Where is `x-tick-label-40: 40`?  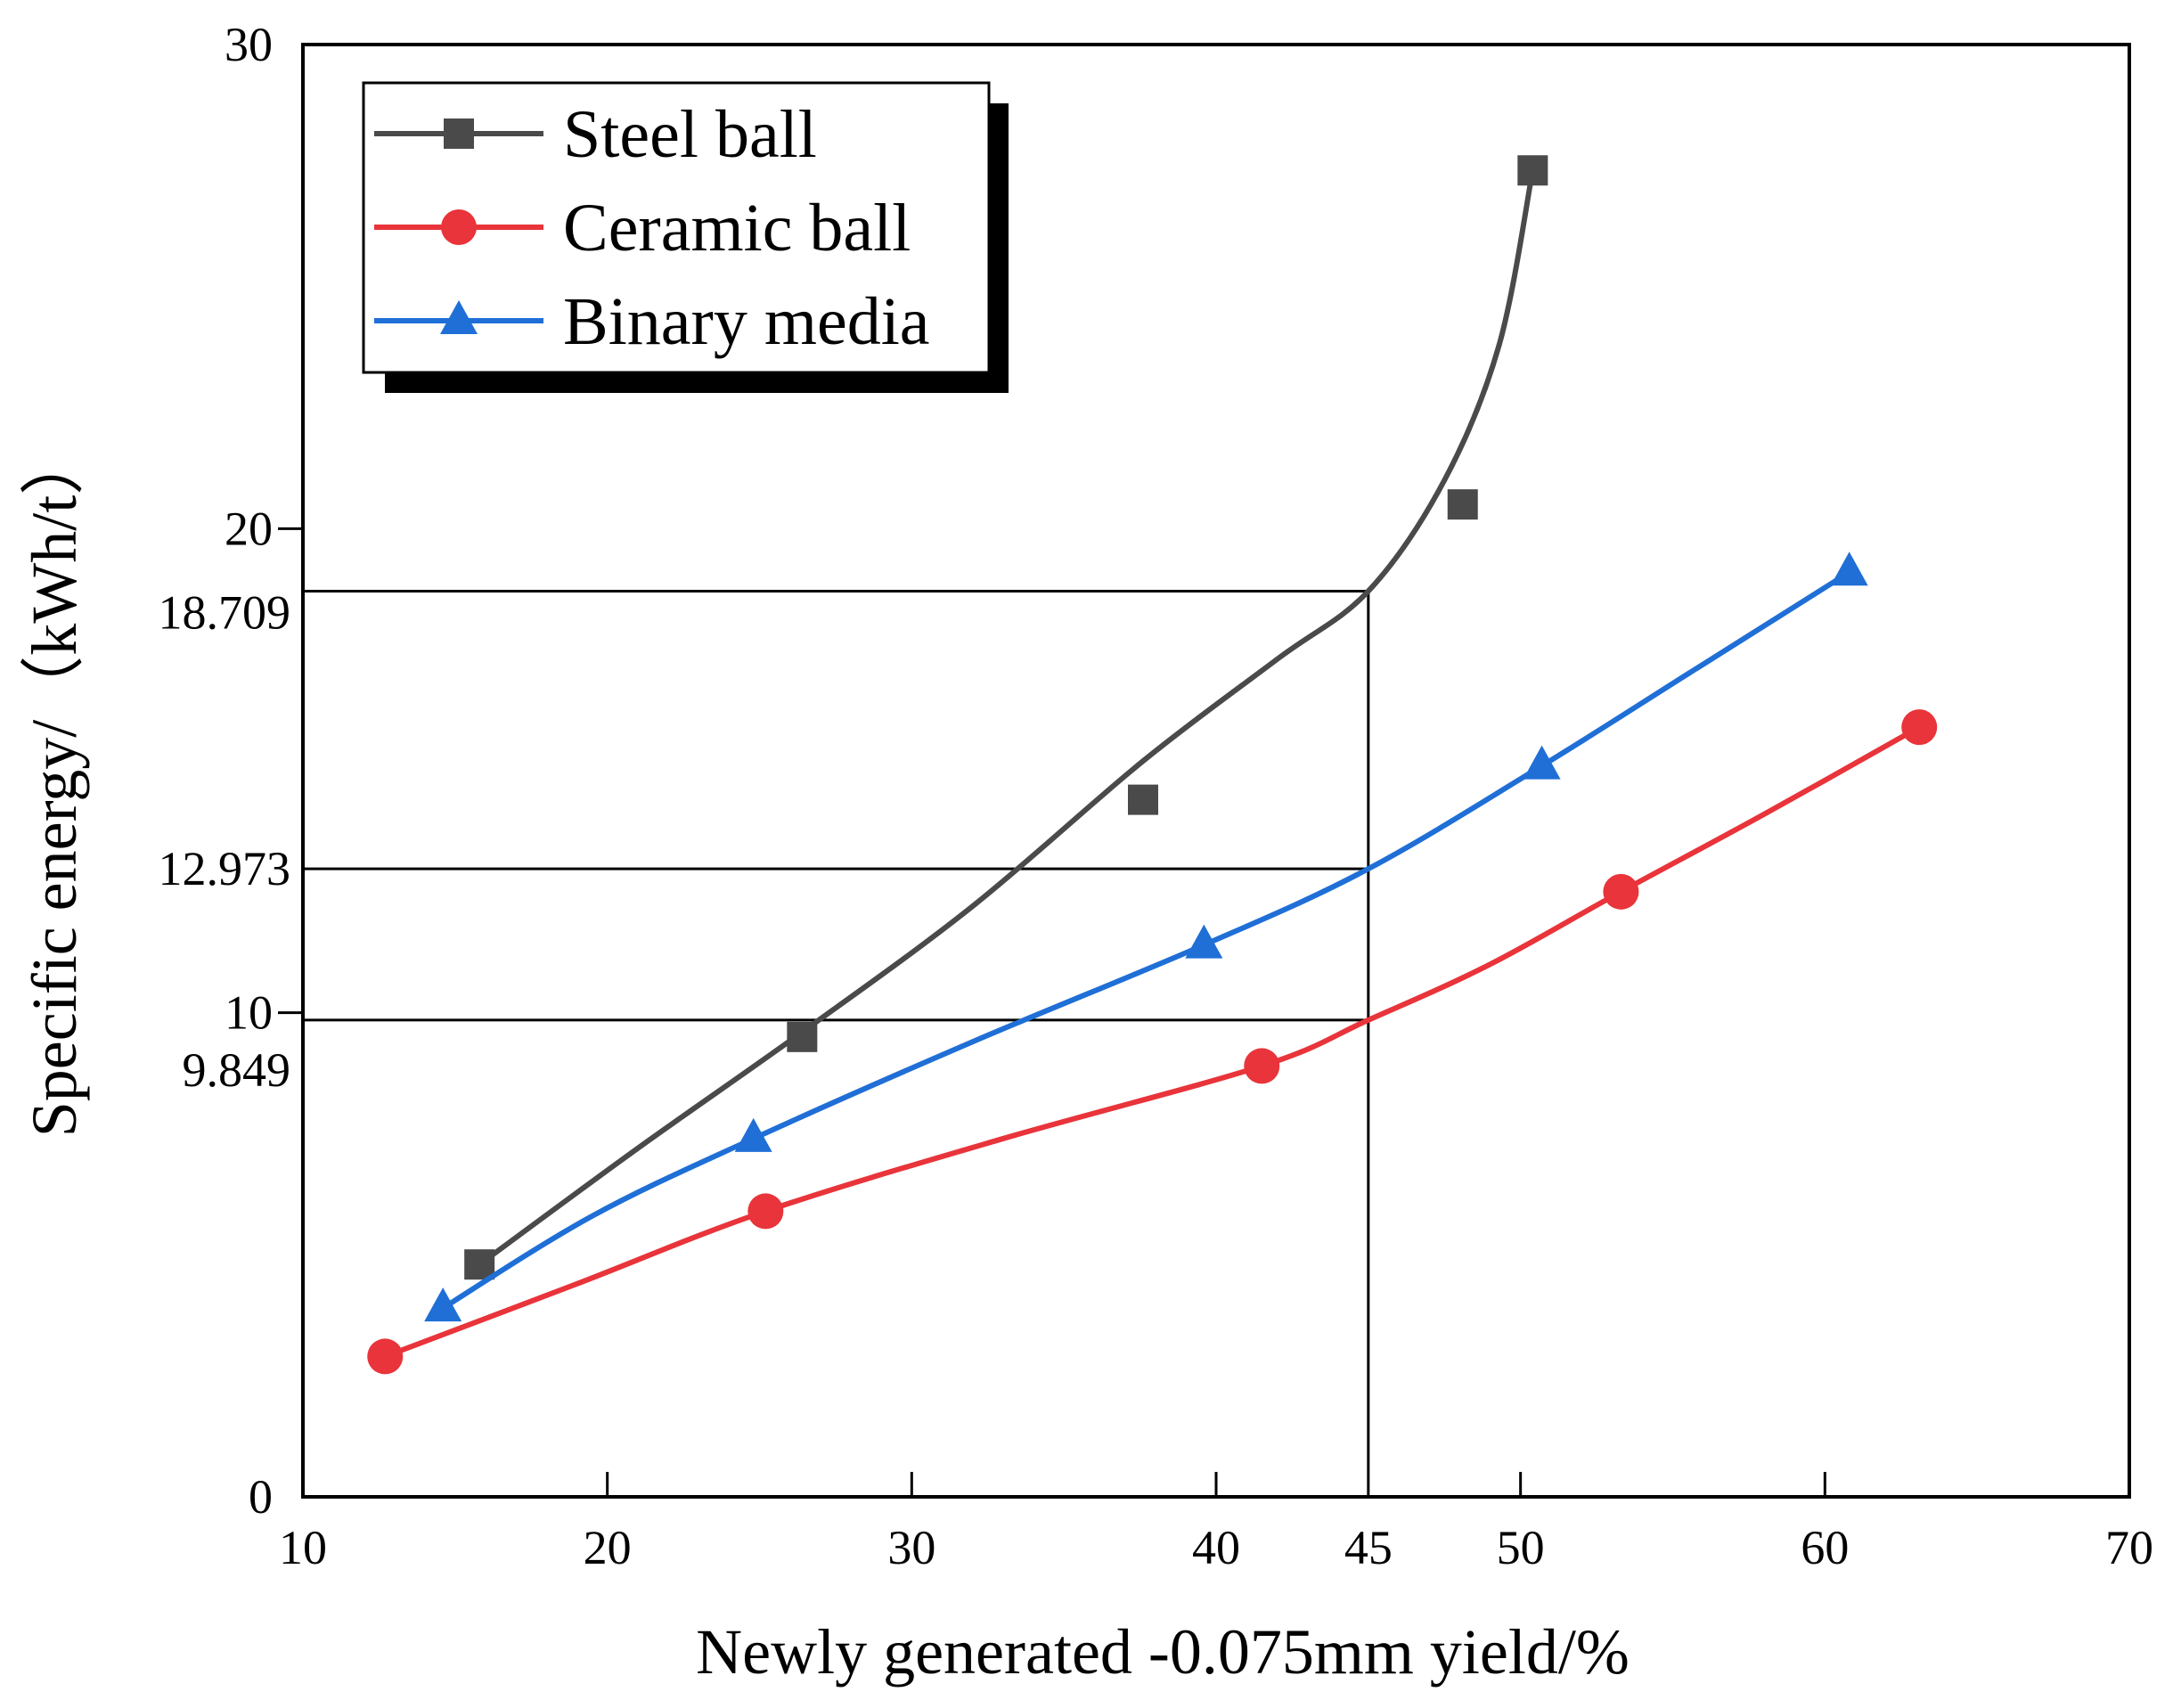 x-tick-label-40: 40 is located at coordinates (1216, 1547).